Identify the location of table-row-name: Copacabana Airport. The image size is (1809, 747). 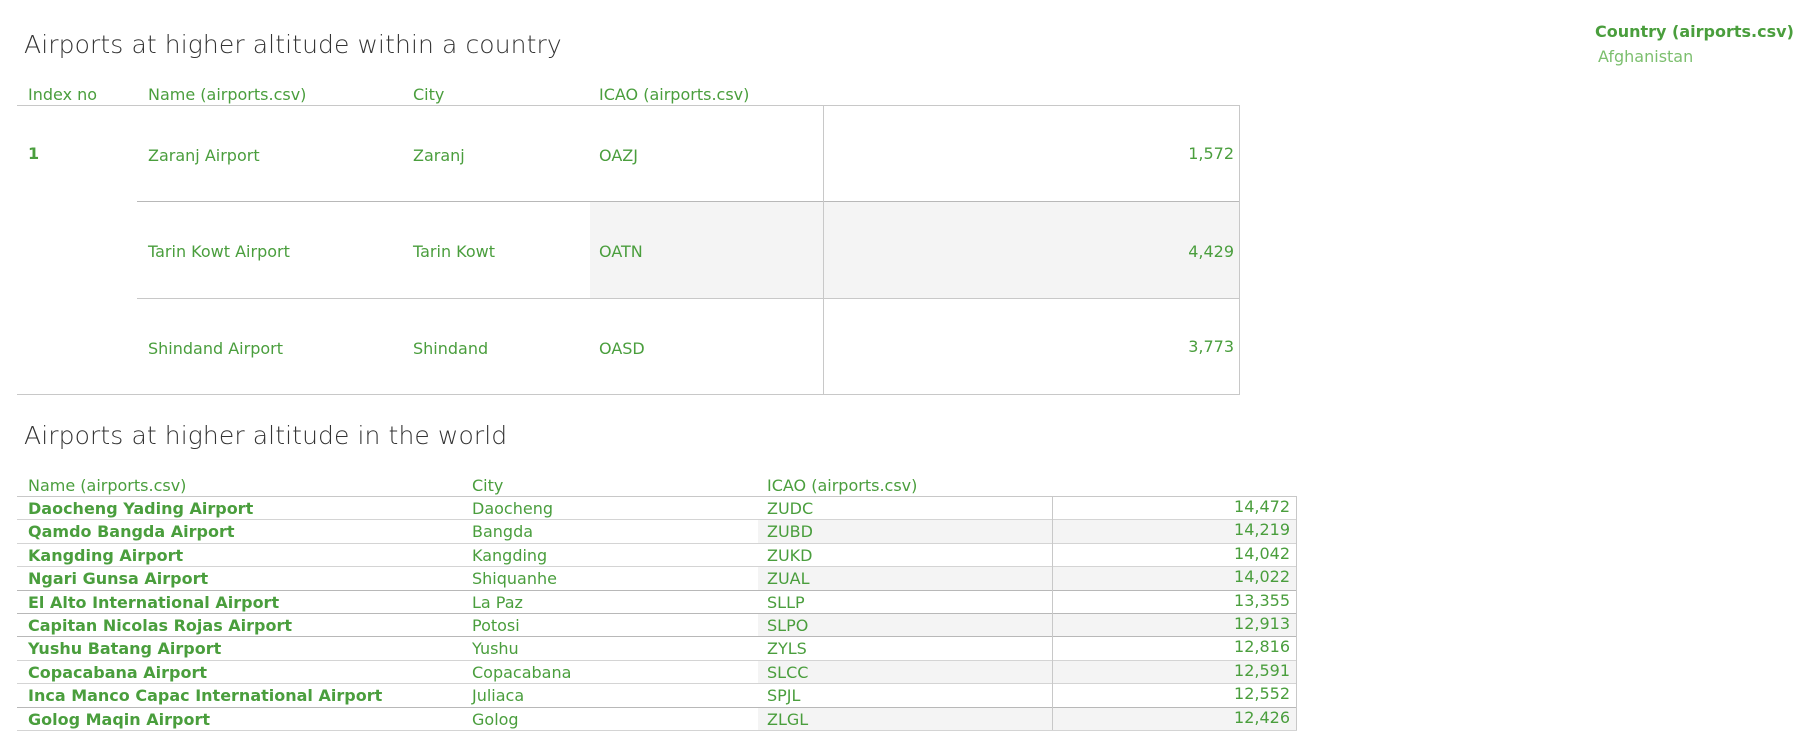
(118, 672).